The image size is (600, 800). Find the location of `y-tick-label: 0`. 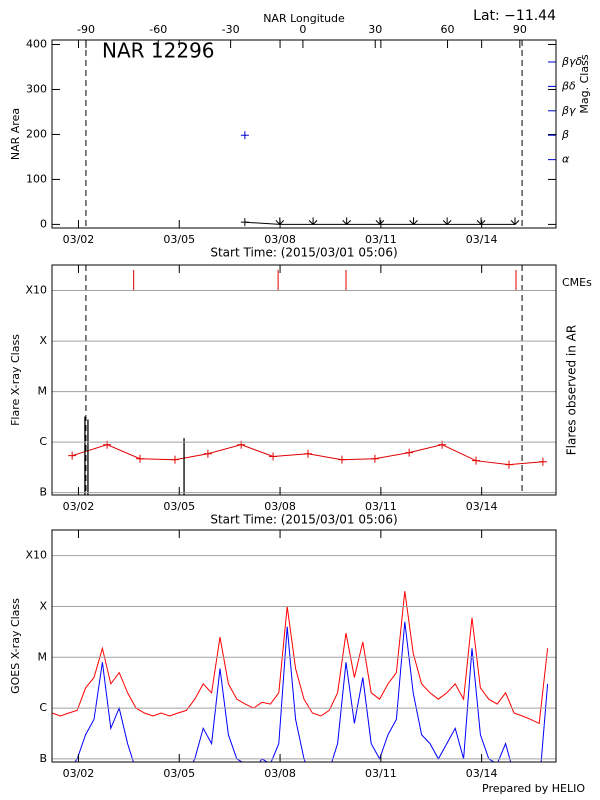

y-tick-label: 0 is located at coordinates (43, 223).